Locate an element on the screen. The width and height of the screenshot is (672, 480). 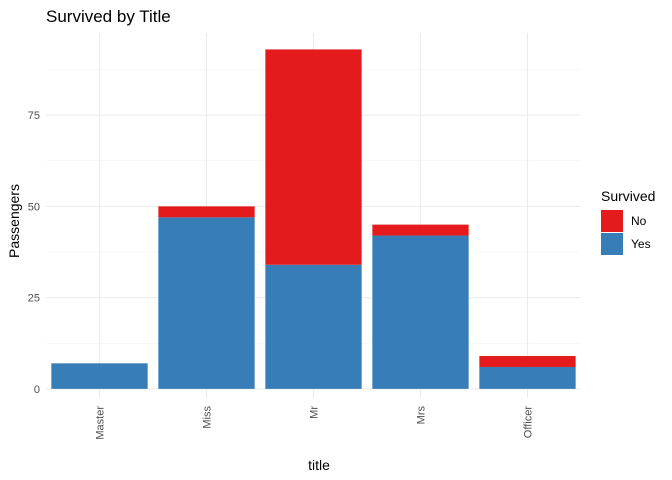
bar-miss-yes is located at coordinates (206, 303).